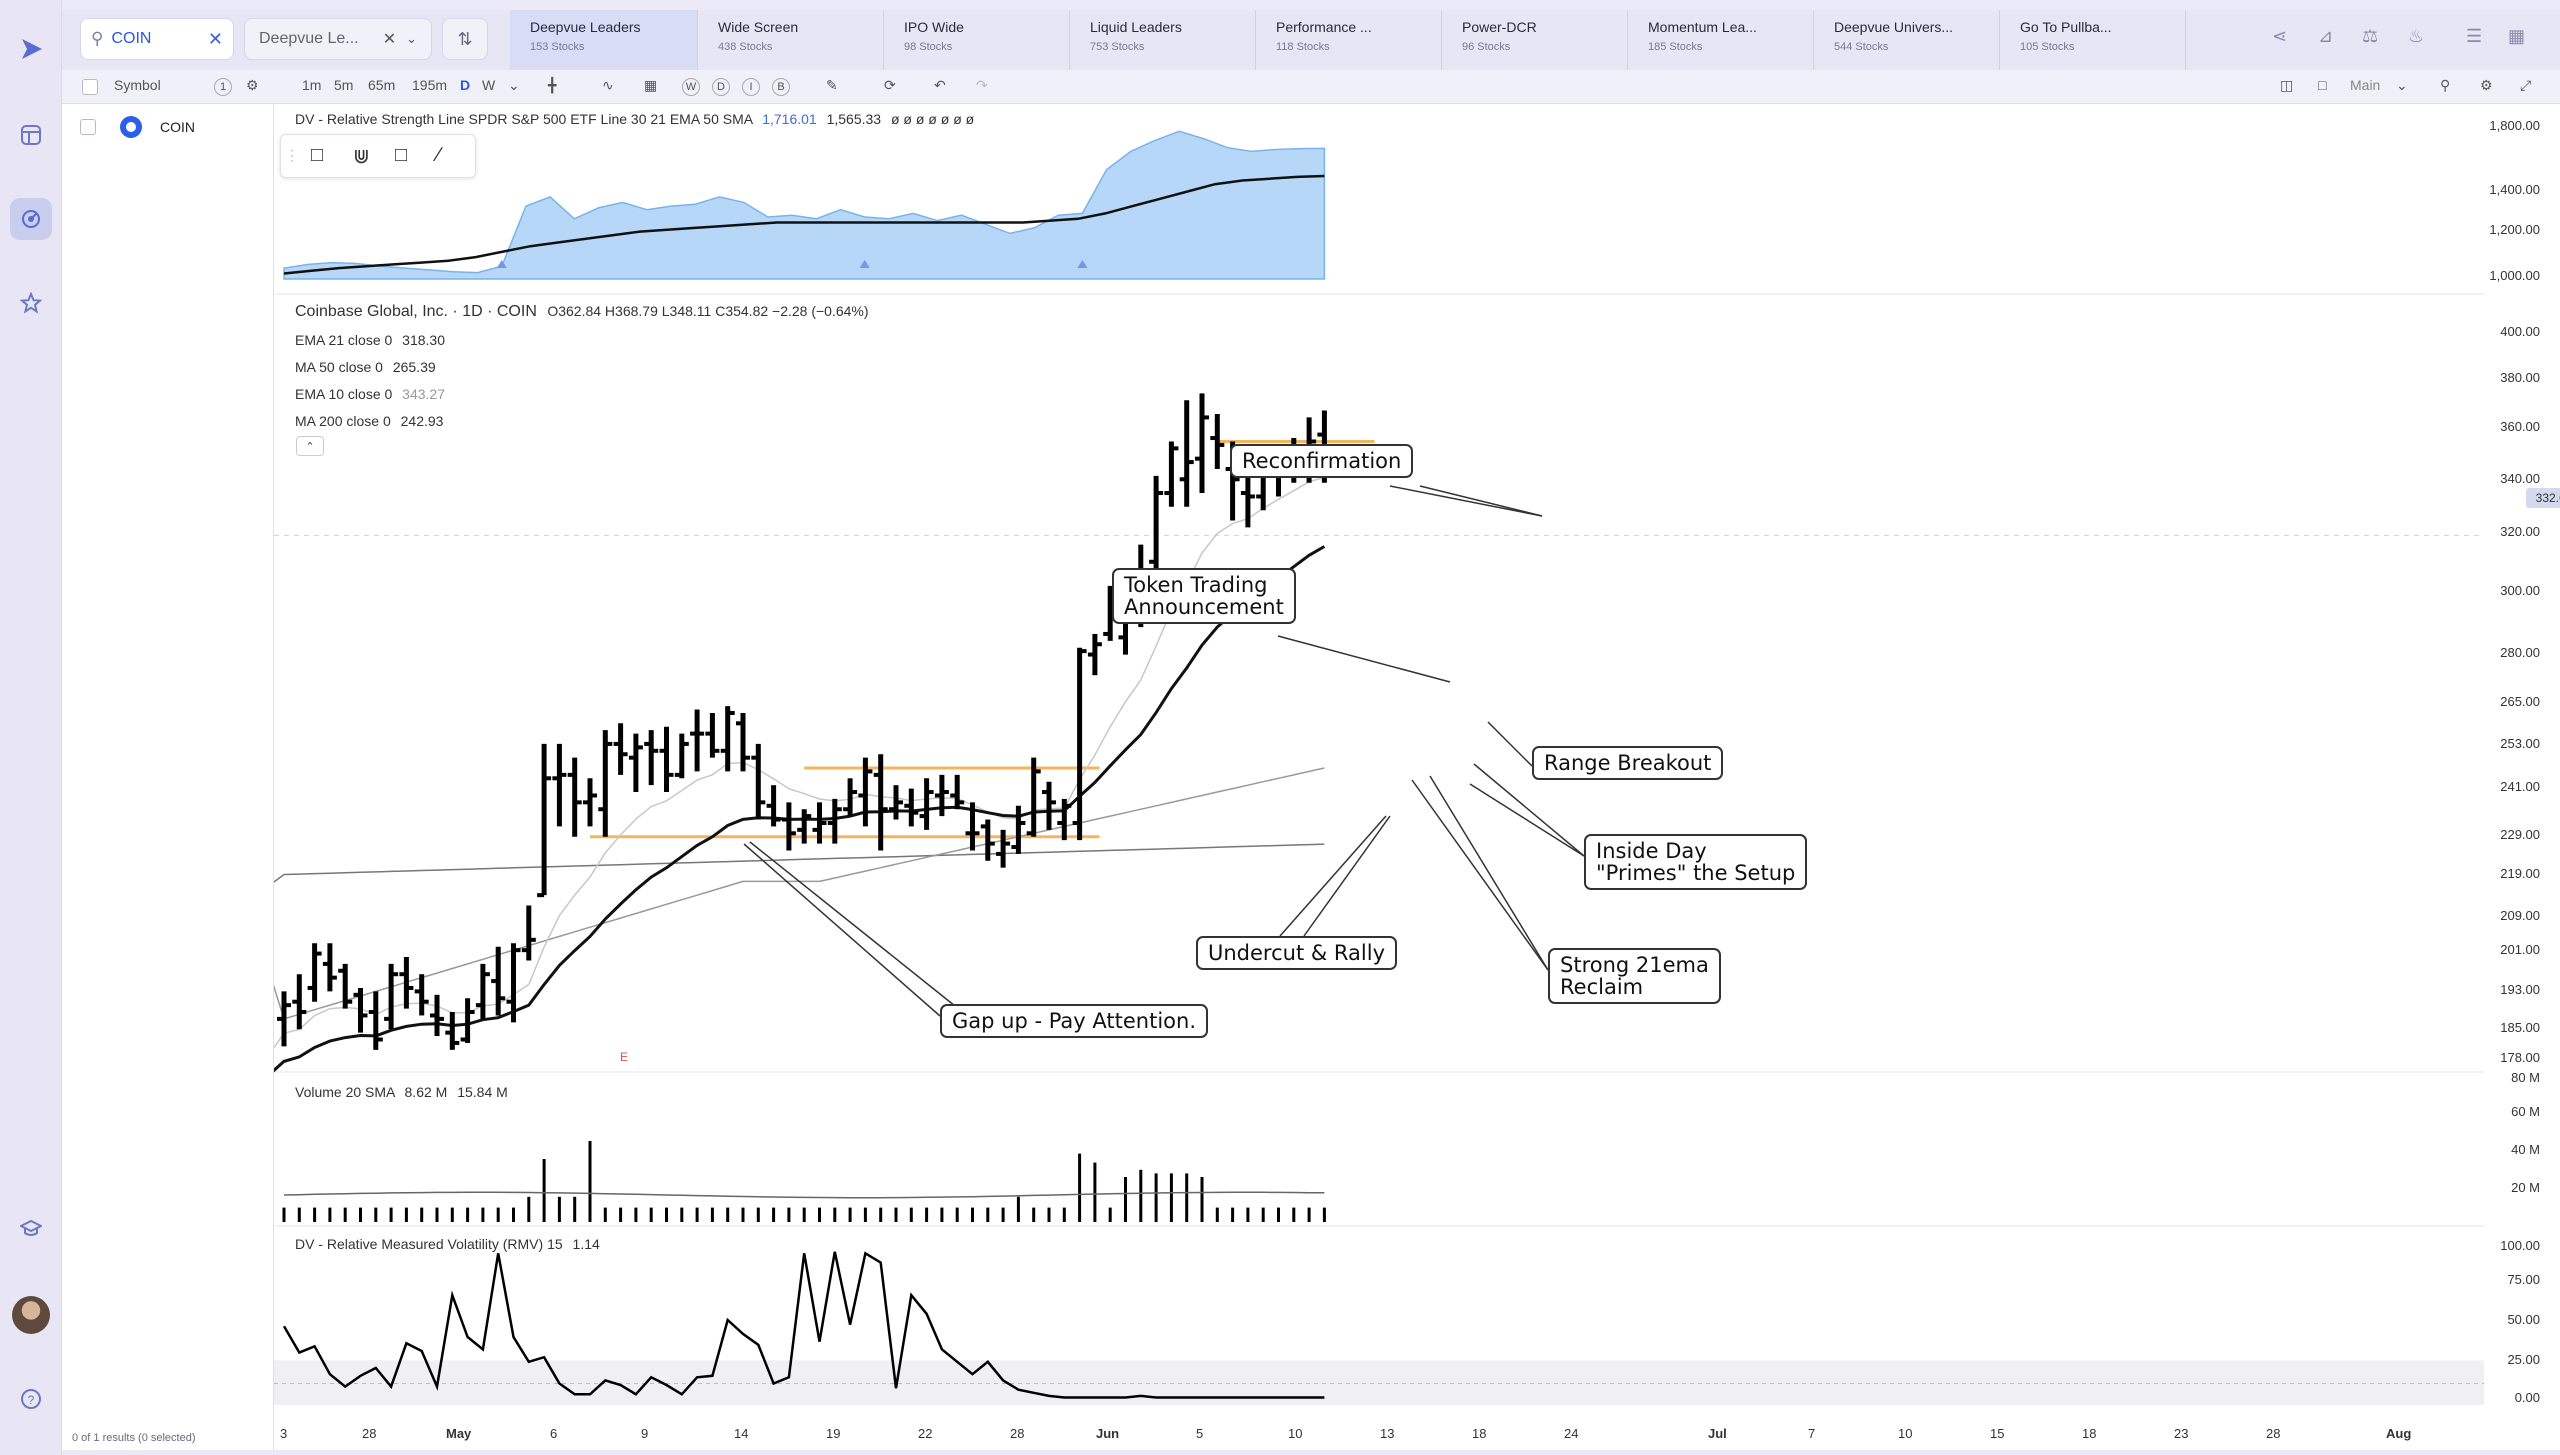  Describe the element at coordinates (2402, 85) in the screenshot. I see `layout-chevron-icon: ⌄` at that location.